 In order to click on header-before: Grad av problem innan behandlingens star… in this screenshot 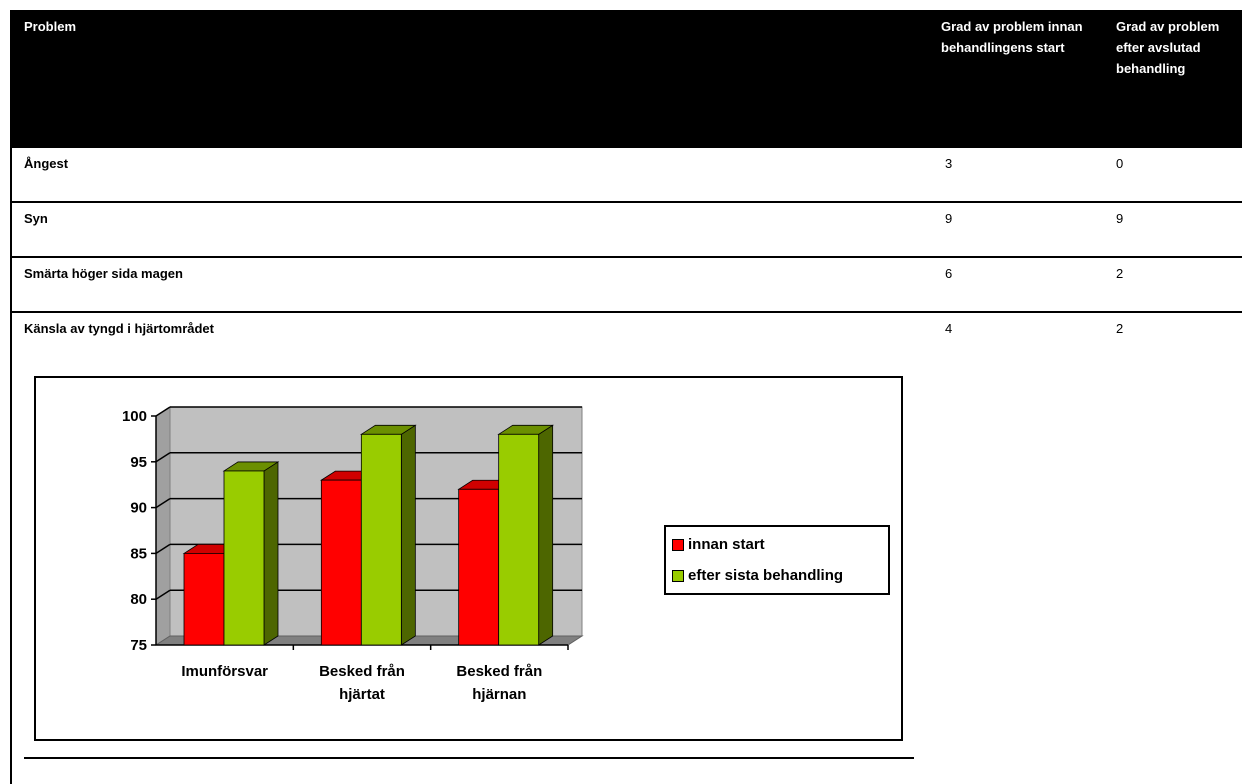, I will do `click(1012, 37)`.